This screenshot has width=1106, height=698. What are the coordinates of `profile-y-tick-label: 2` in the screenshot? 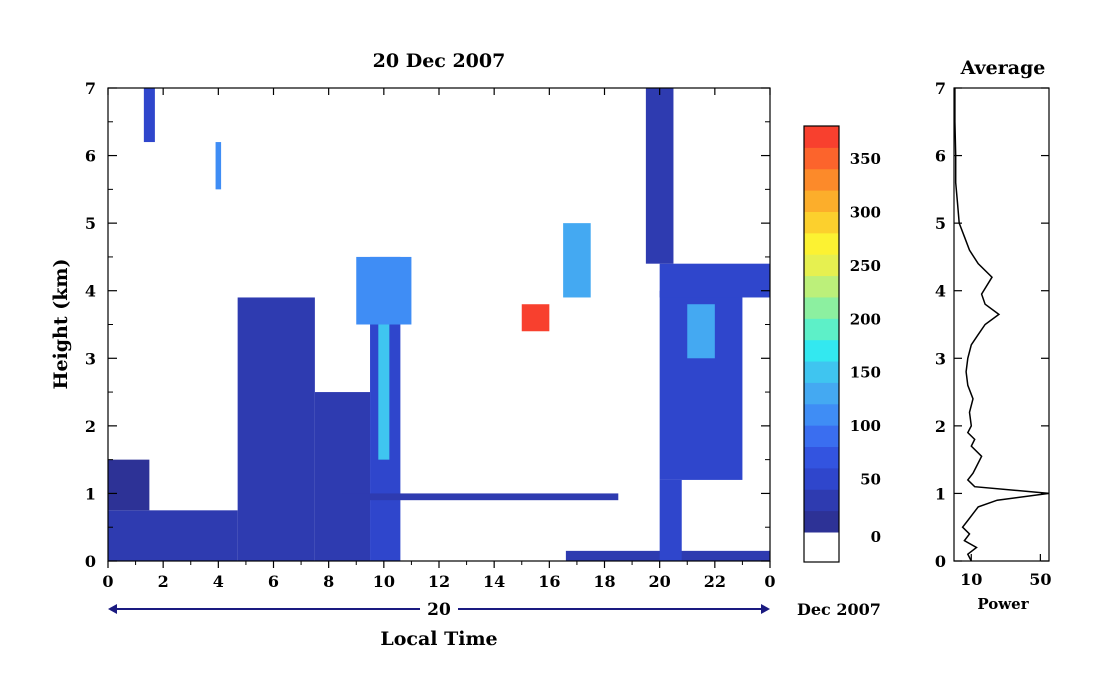 It's located at (940, 426).